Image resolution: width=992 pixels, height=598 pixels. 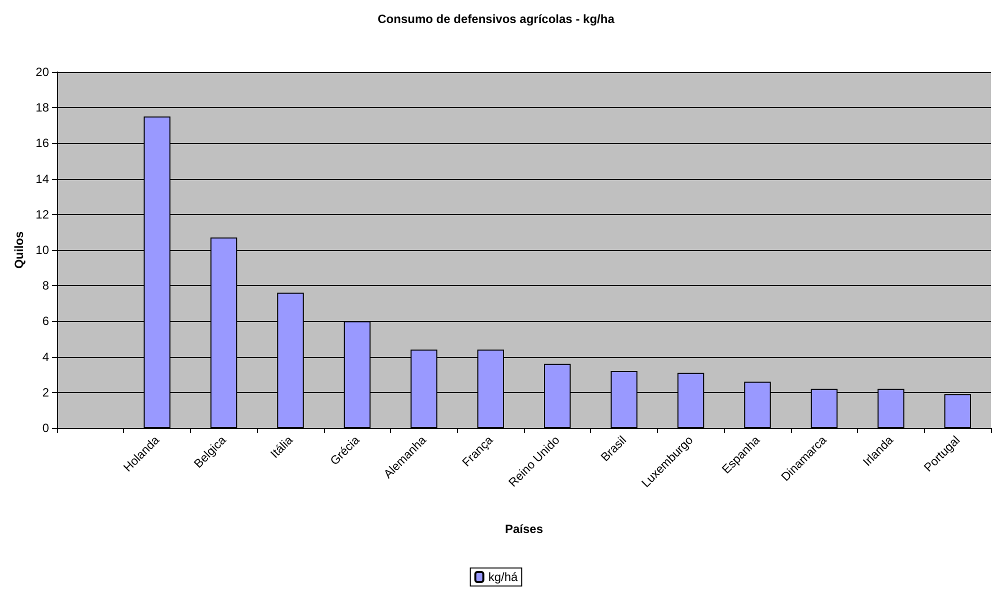 I want to click on y-tick-label: 20, so click(x=43, y=72).